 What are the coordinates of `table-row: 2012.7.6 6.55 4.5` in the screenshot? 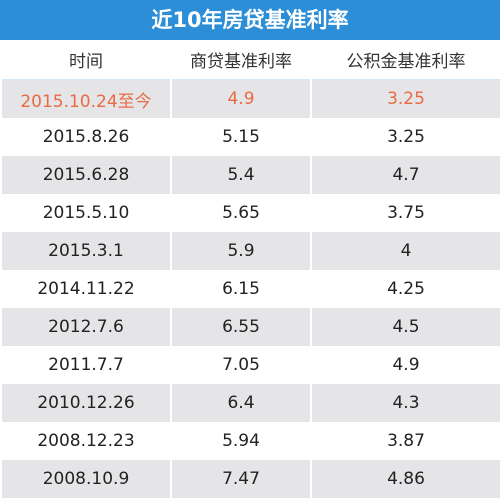 It's located at (250, 327).